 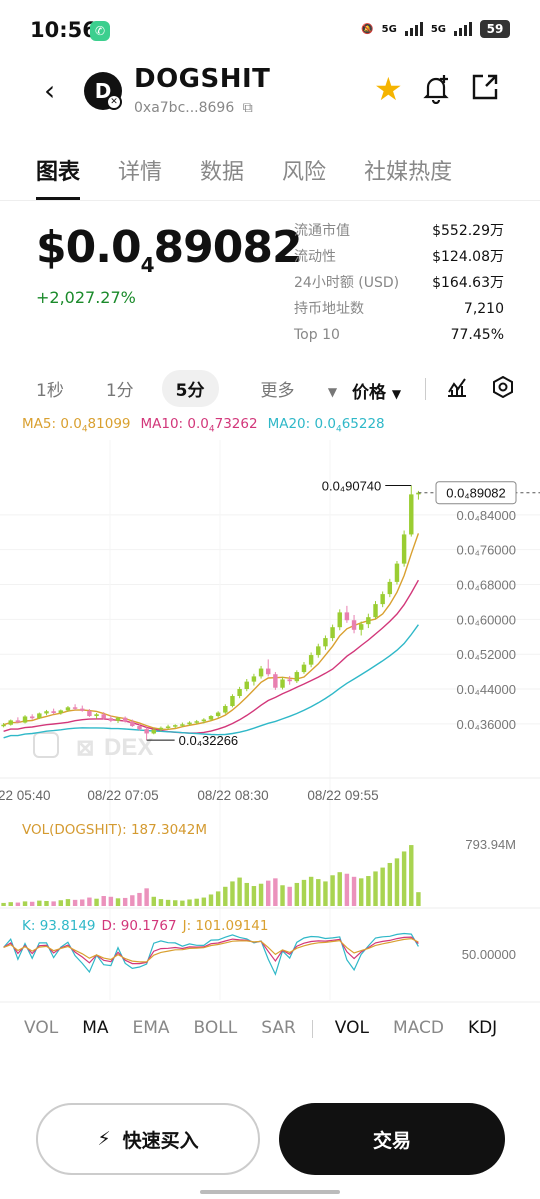 I want to click on ind-tab-ma: MA, so click(x=95, y=1028).